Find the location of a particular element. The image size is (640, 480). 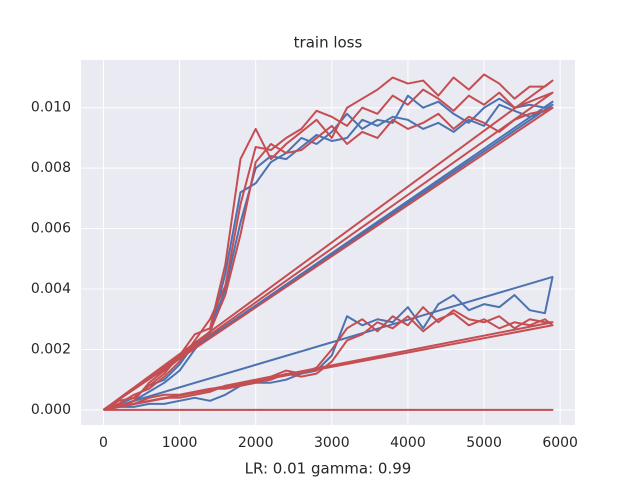

x-tick-label: 2000 is located at coordinates (256, 443).